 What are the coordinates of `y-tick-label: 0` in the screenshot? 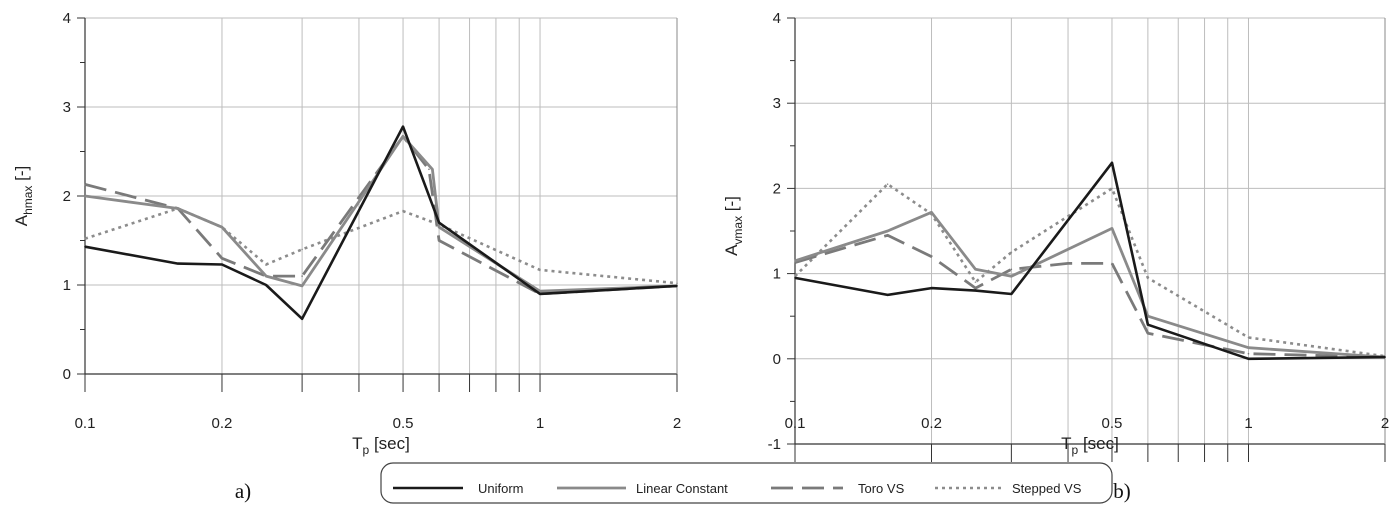 It's located at (67, 374).